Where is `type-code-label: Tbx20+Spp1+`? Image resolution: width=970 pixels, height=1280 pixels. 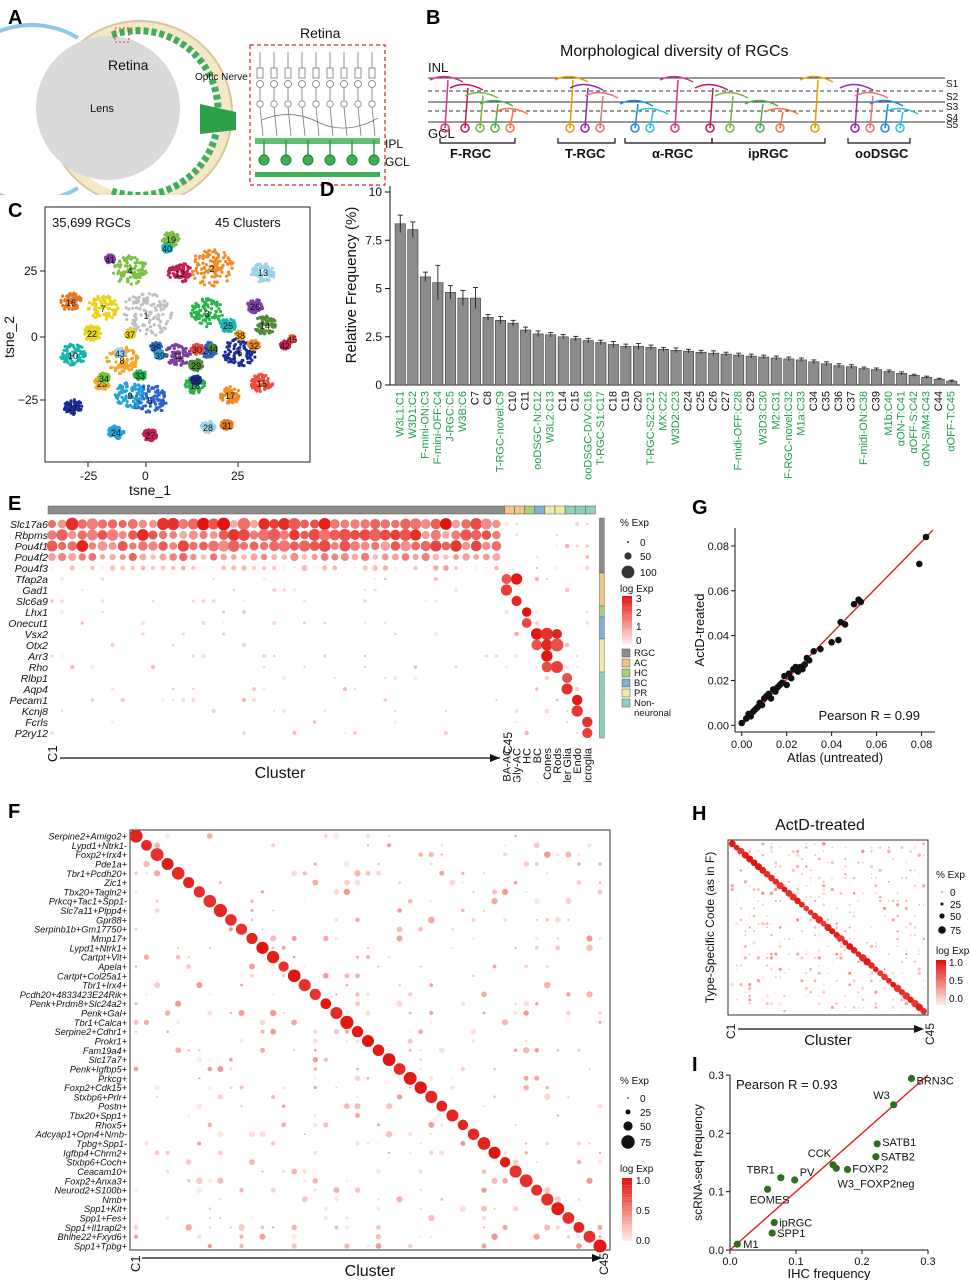
type-code-label: Tbx20+Spp1+ is located at coordinates (98, 1116).